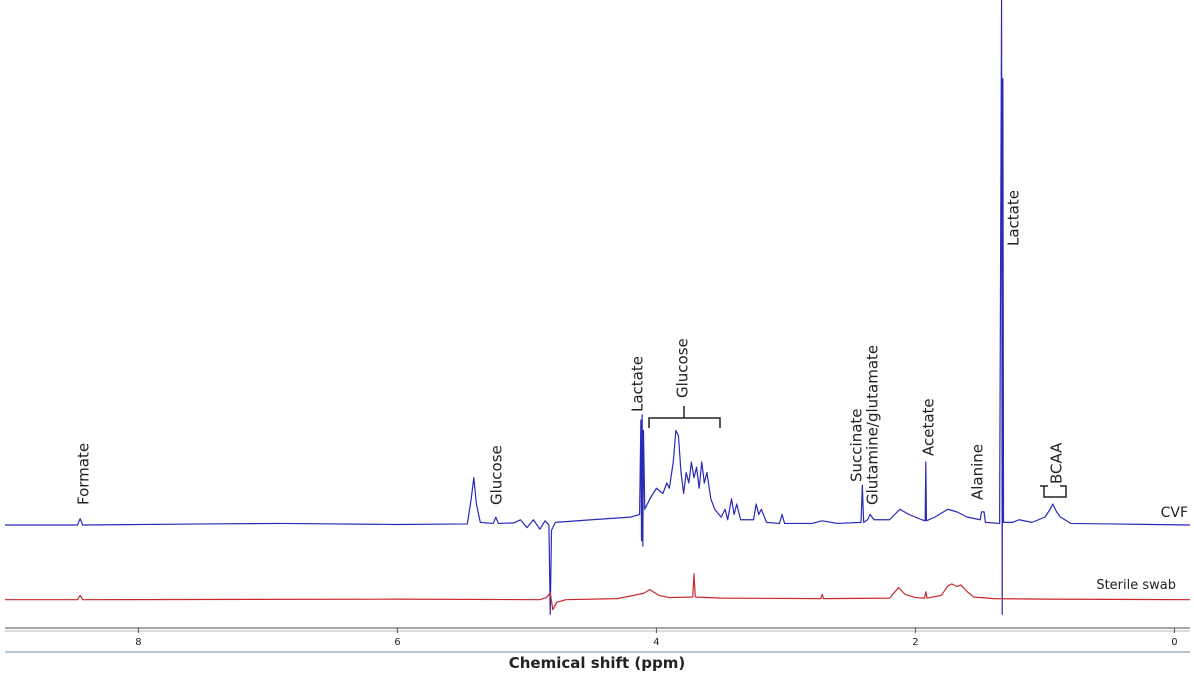 This screenshot has width=1194, height=683. What do you see at coordinates (138, 642) in the screenshot?
I see `x-tick-label: 8` at bounding box center [138, 642].